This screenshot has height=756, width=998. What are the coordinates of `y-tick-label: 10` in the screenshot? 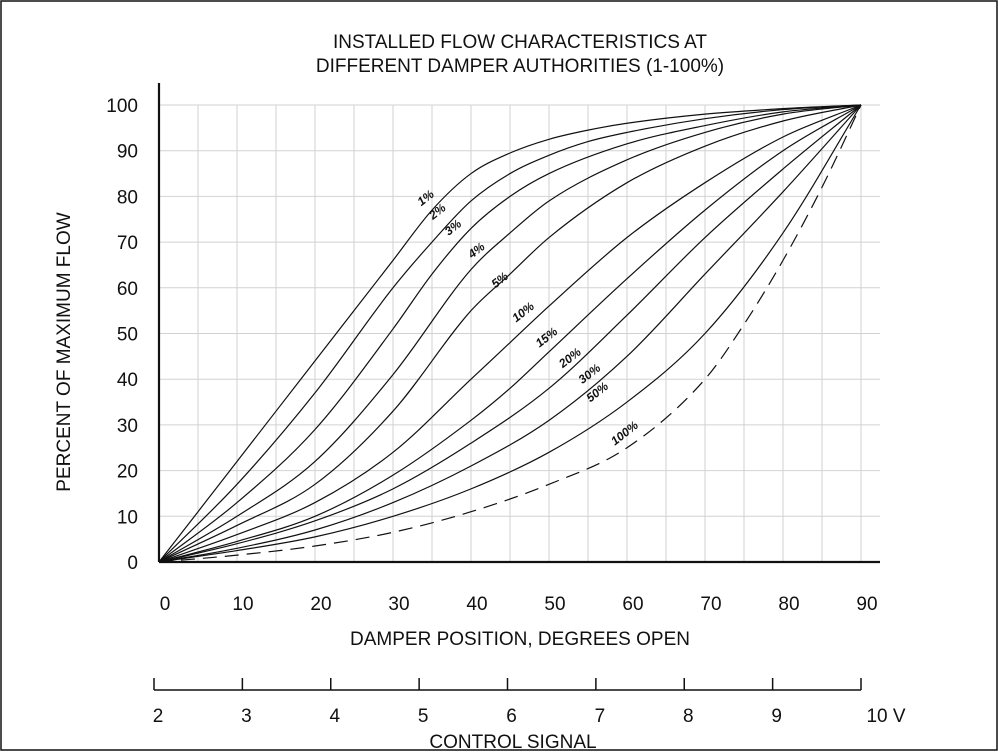 It's located at (127, 517).